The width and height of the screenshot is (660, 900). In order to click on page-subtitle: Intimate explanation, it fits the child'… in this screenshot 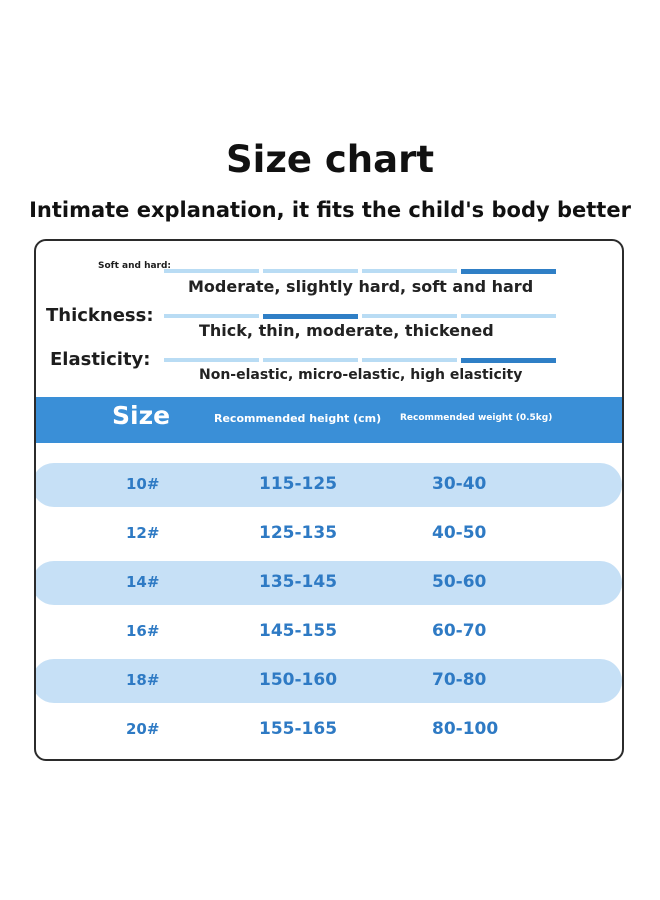, I will do `click(330, 210)`.